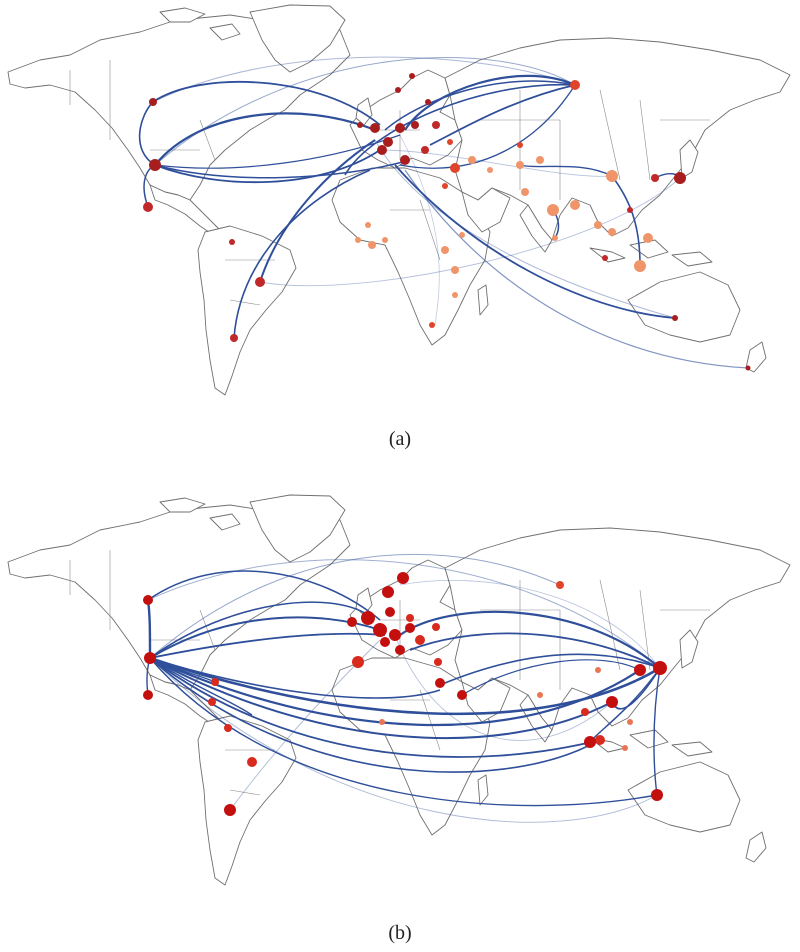  What do you see at coordinates (400, 933) in the screenshot?
I see `caption-b: (b)` at bounding box center [400, 933].